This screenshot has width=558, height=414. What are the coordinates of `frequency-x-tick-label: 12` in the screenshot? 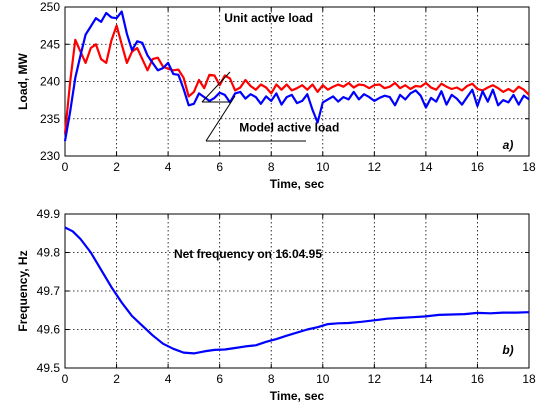 It's located at (375, 379).